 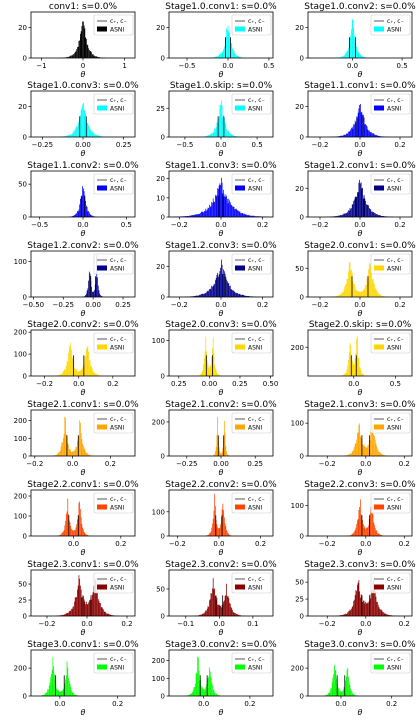 I want to click on legend-patch-swatch, so click(x=379, y=427).